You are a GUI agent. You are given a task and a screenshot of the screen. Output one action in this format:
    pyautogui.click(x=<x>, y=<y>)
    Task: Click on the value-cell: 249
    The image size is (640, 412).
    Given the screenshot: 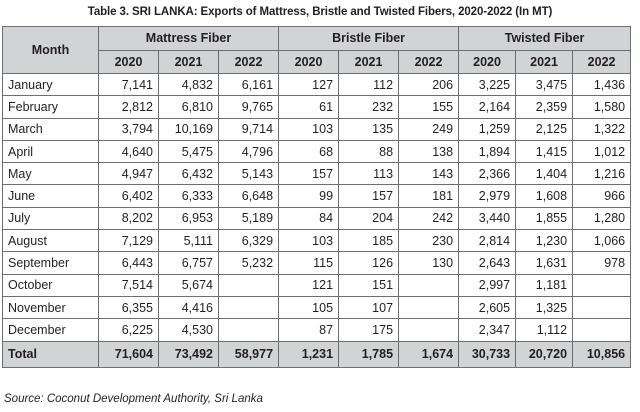 What is the action you would take?
    pyautogui.click(x=429, y=129)
    